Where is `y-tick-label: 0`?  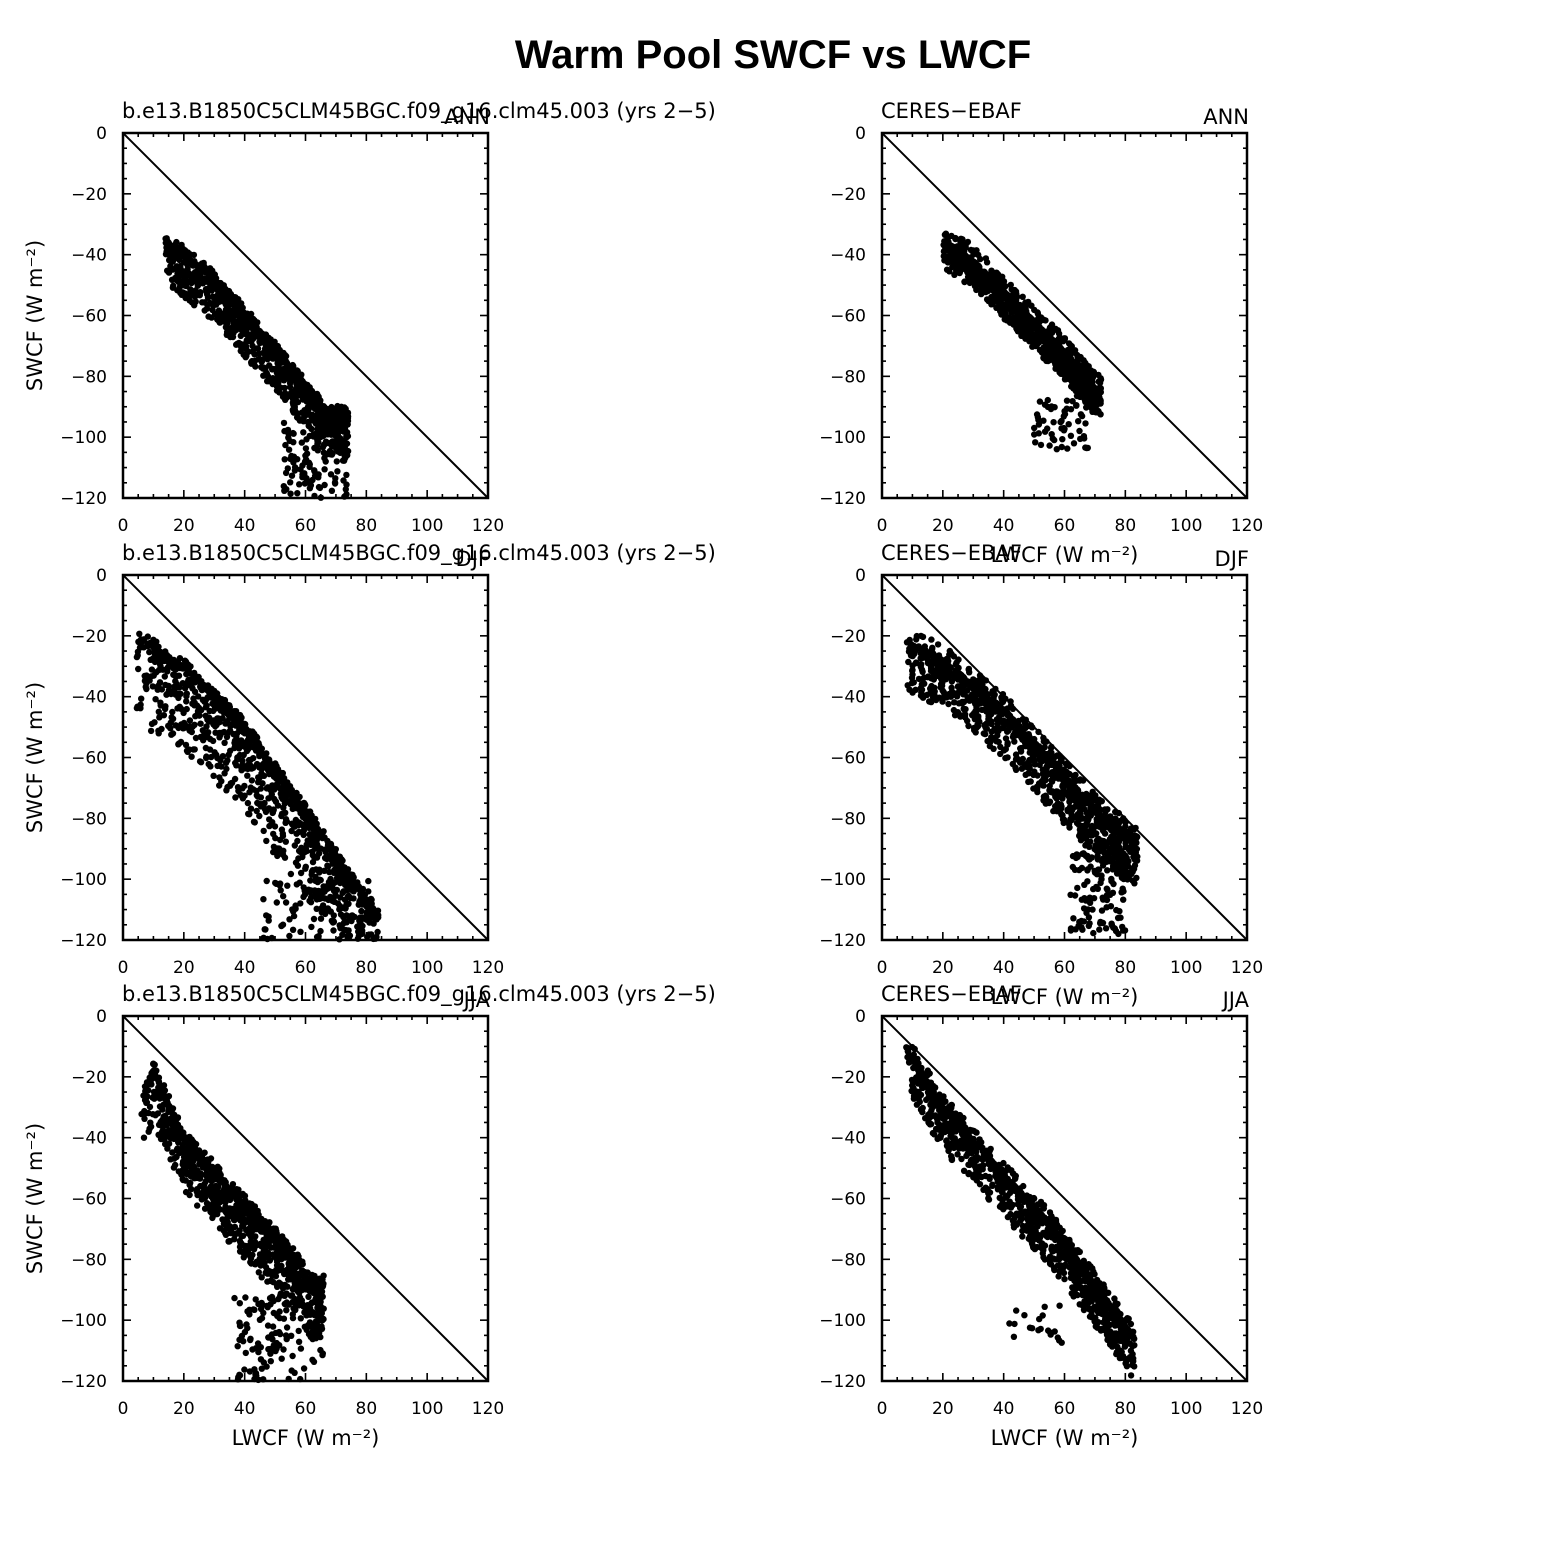
y-tick-label: 0 is located at coordinates (101, 576).